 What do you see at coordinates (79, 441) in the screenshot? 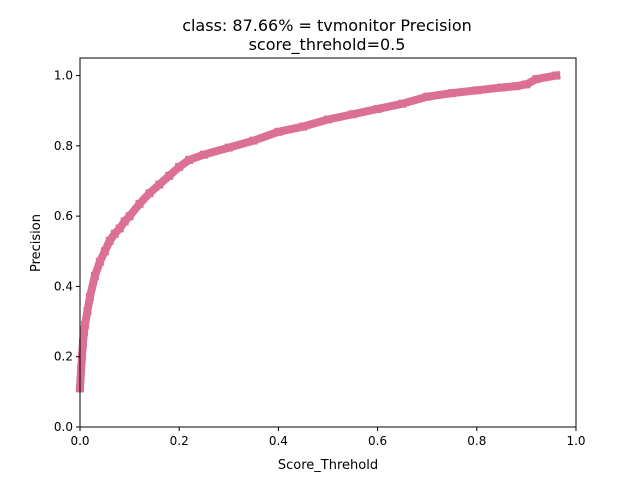
I see `x-tick-label: 0.0` at bounding box center [79, 441].